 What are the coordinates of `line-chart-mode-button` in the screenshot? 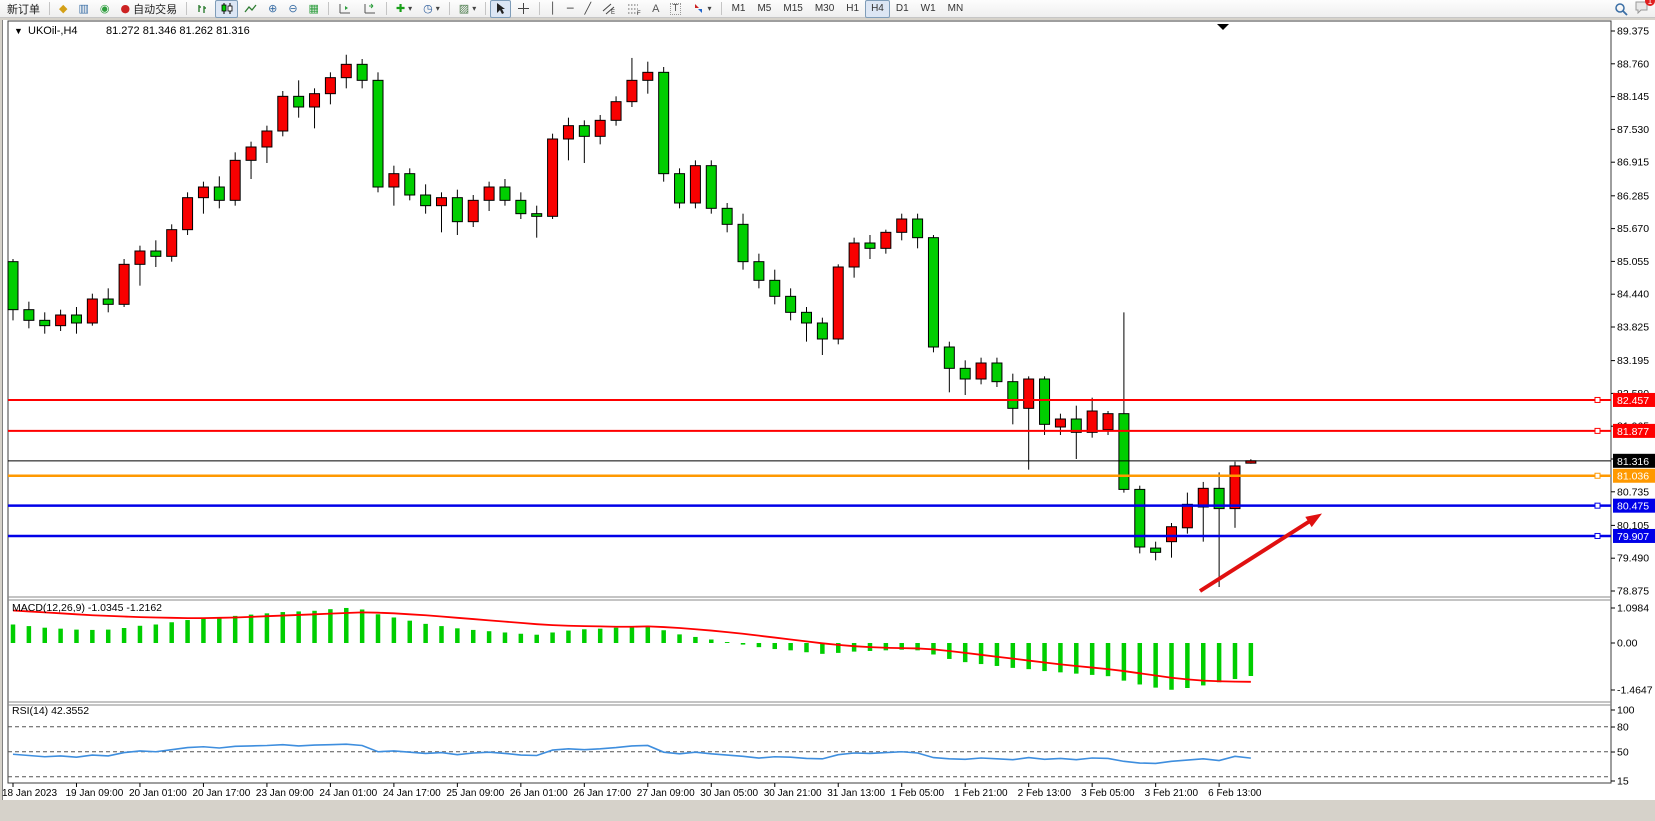 It's located at (250, 9).